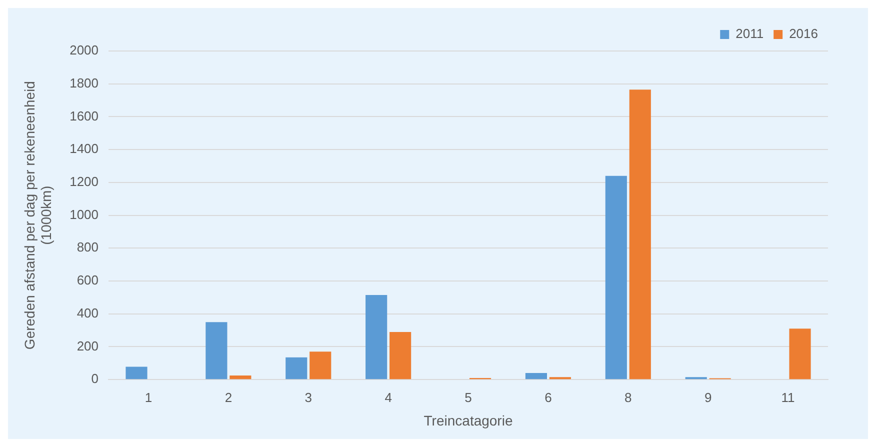 The image size is (876, 447). Describe the element at coordinates (548, 397) in the screenshot. I see `x-tick-label: 6` at that location.